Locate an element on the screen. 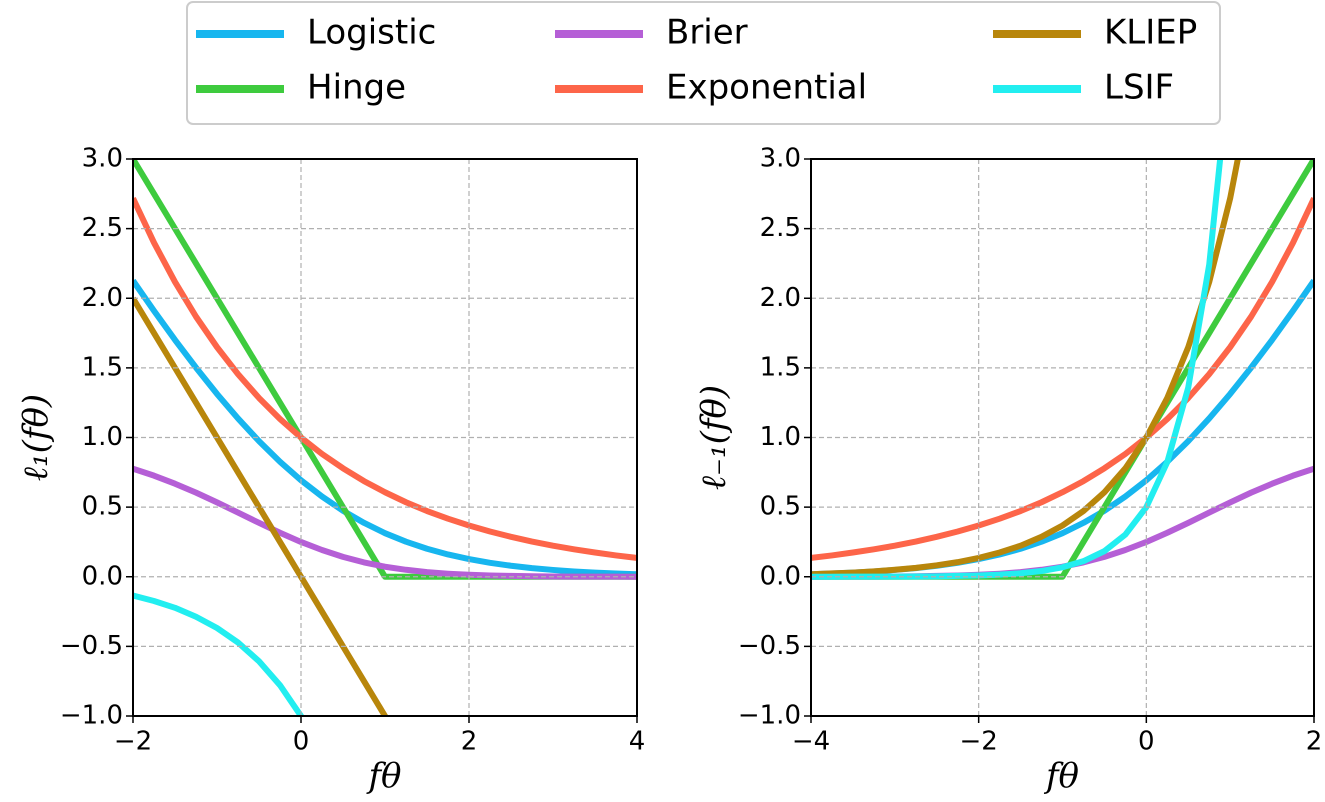 The image size is (1325, 802). y-axis-label: ℓ₋₁(fθ) is located at coordinates (714, 437).